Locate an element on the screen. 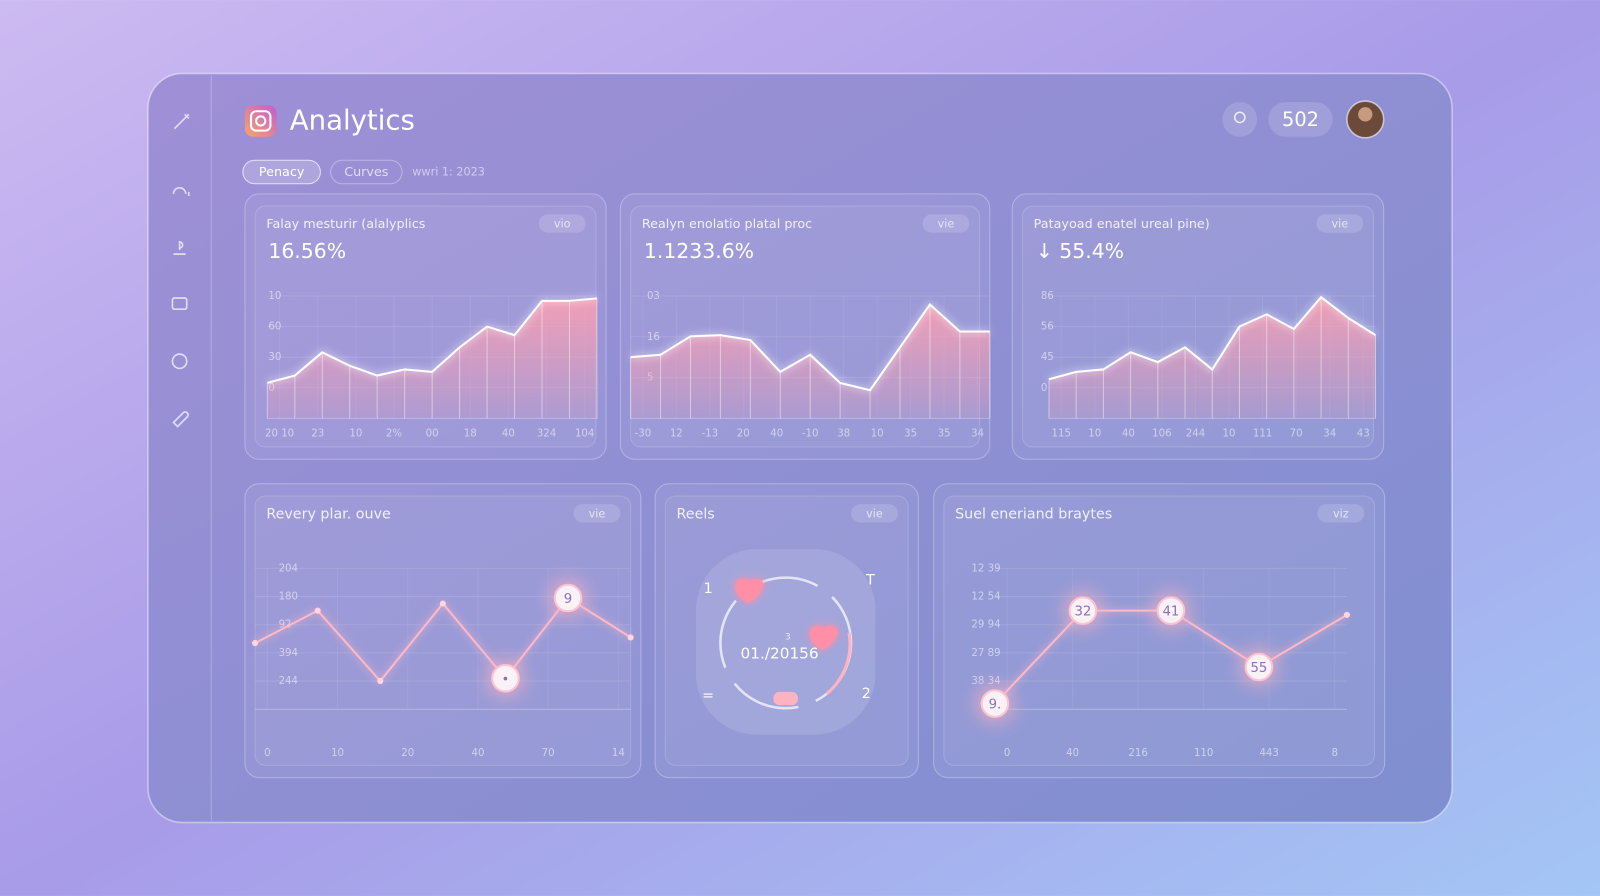 The width and height of the screenshot is (1600, 896). x-axis-label: 20 10 is located at coordinates (279, 434).